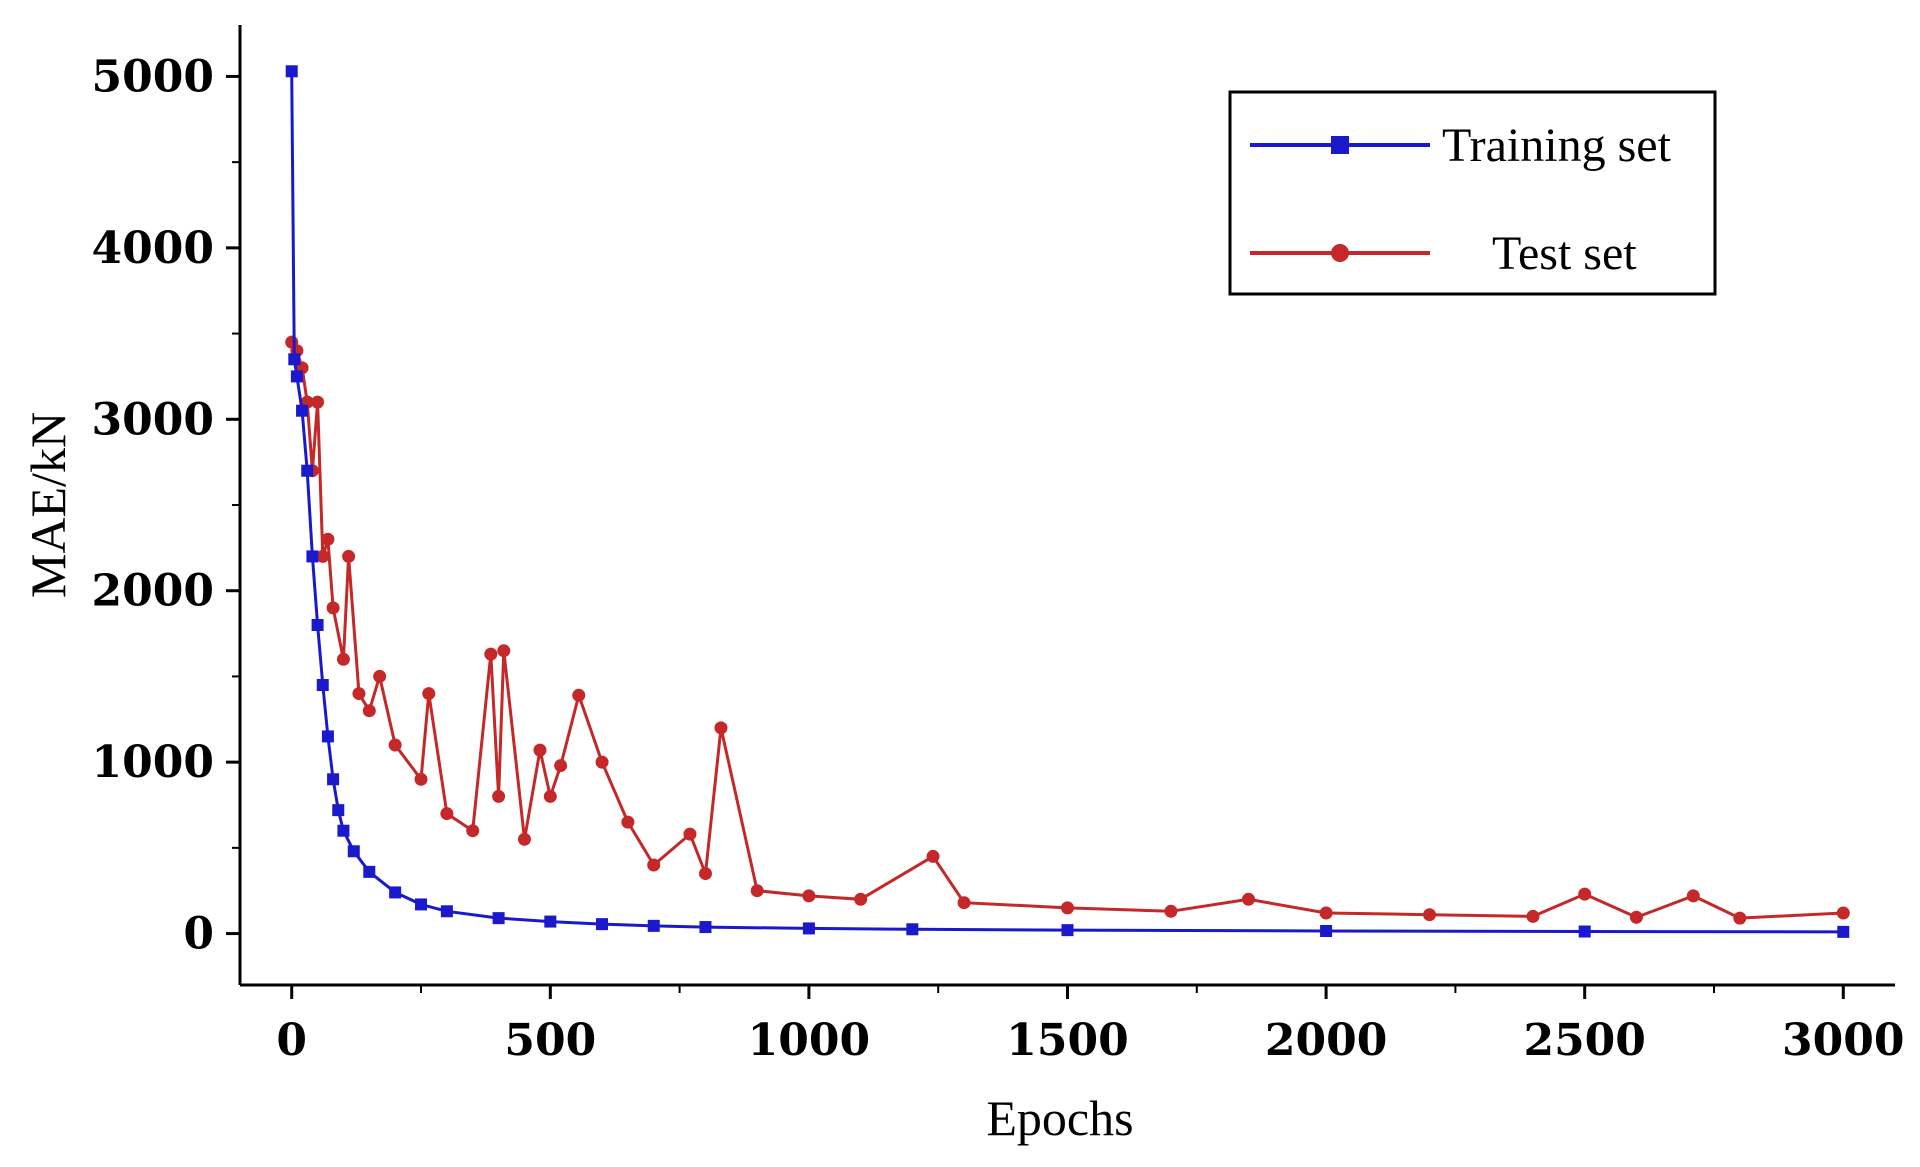  I want to click on legend-item-training: Training set, so click(1461, 145).